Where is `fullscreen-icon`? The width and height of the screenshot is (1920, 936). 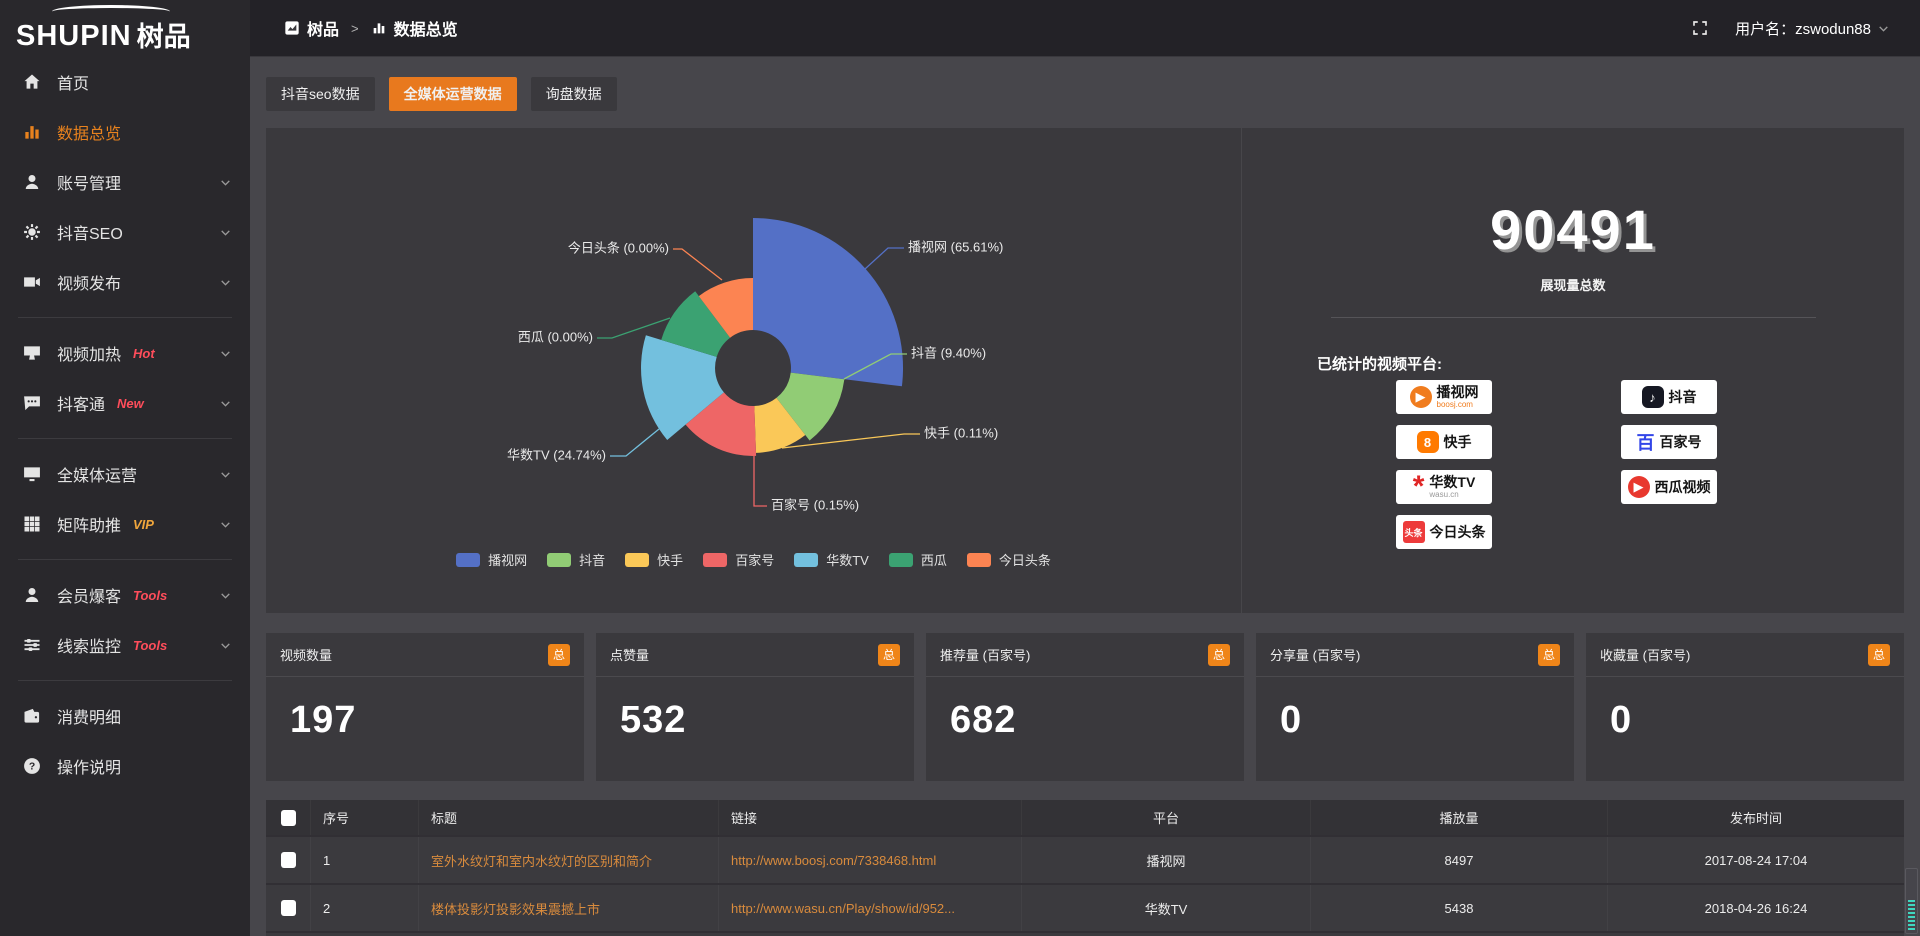
fullscreen-icon is located at coordinates (1700, 28).